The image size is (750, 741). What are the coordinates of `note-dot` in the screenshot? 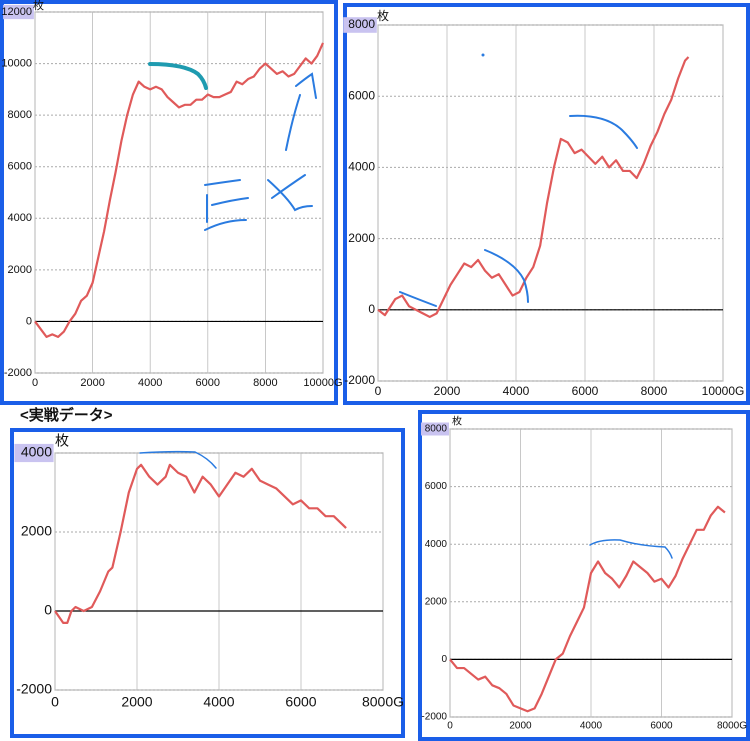 It's located at (483, 55).